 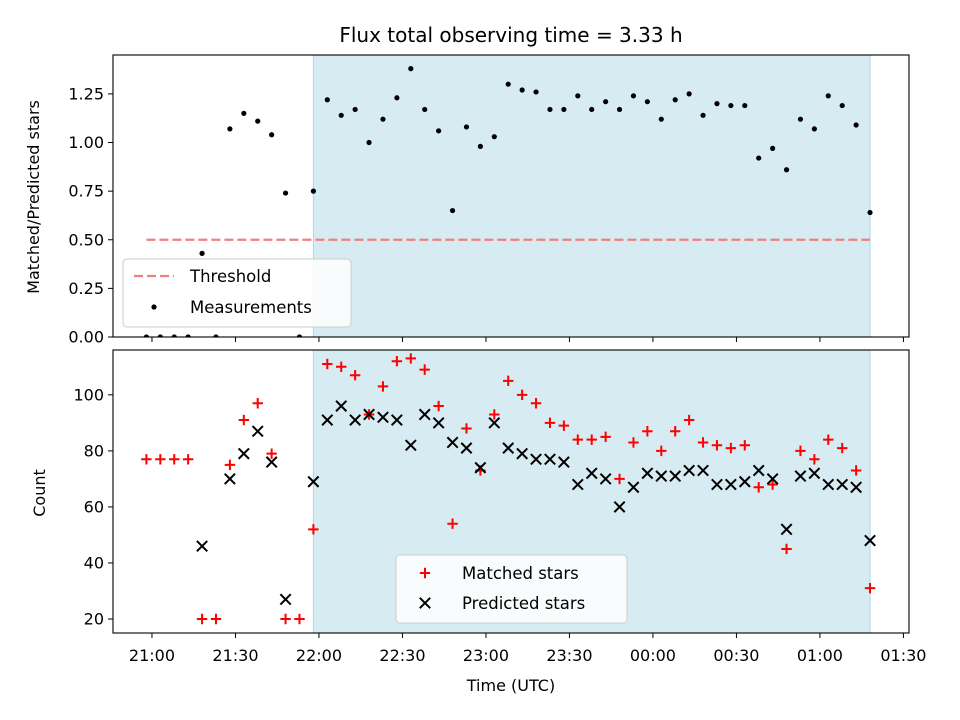 What do you see at coordinates (523, 603) in the screenshot?
I see `legend-predicted-label: Predicted stars` at bounding box center [523, 603].